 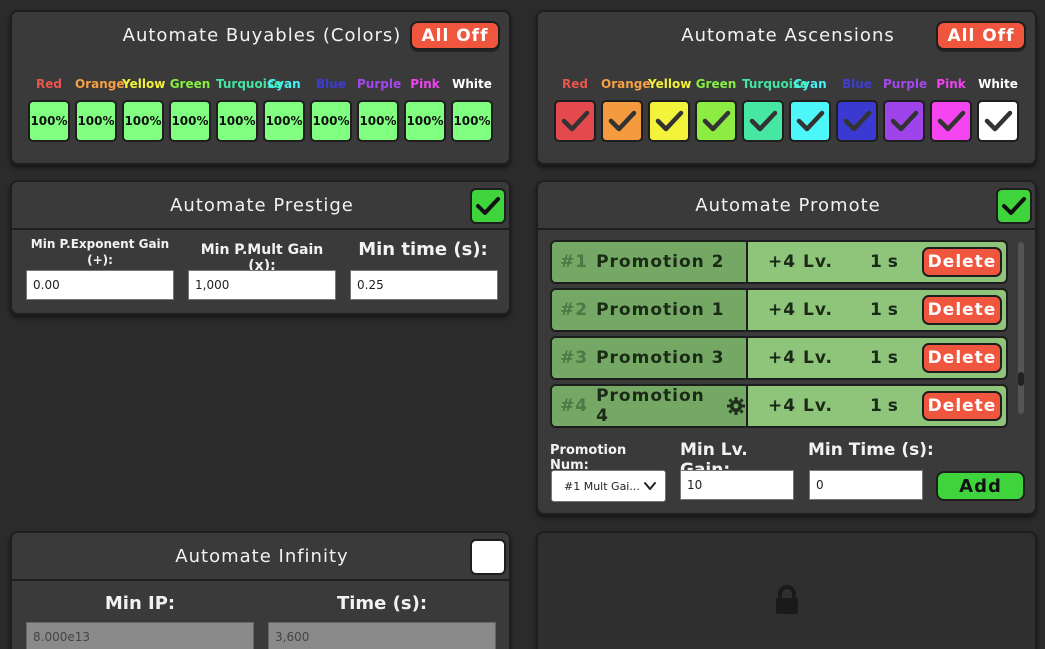 I want to click on min-lv-gain-input: 10, so click(x=737, y=485).